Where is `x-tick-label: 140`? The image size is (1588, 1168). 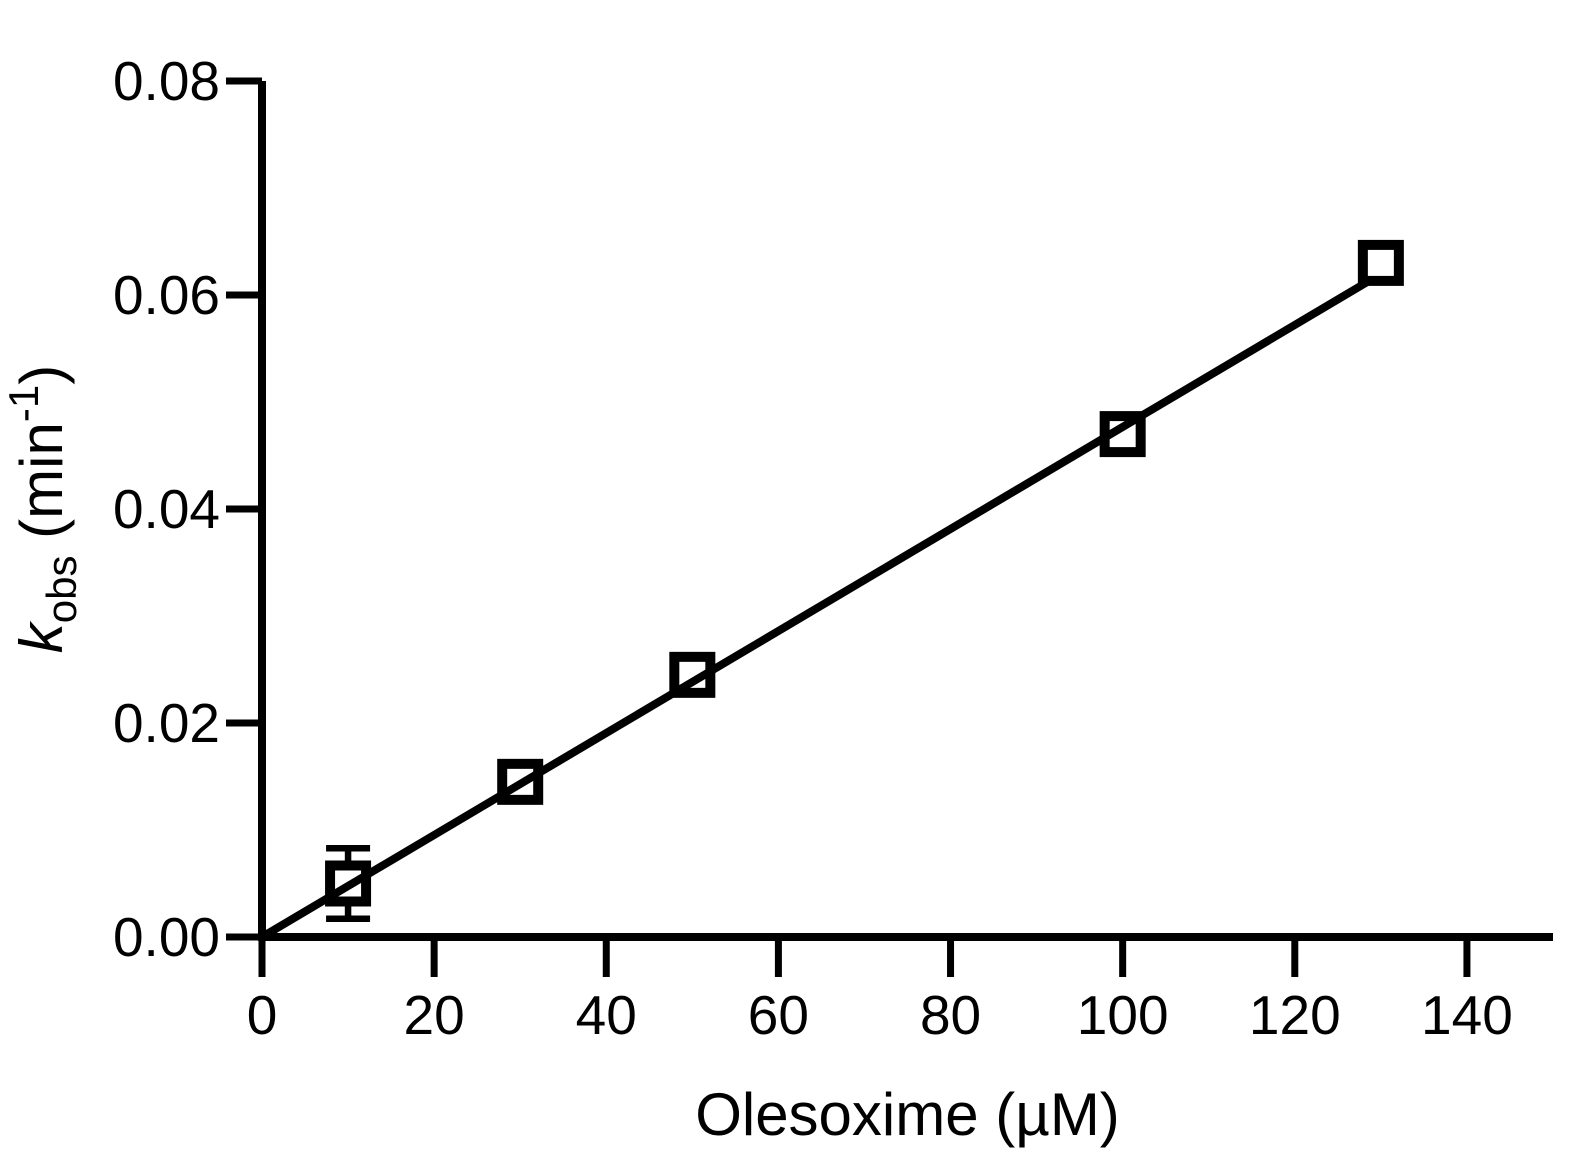
x-tick-label: 140 is located at coordinates (1467, 1015).